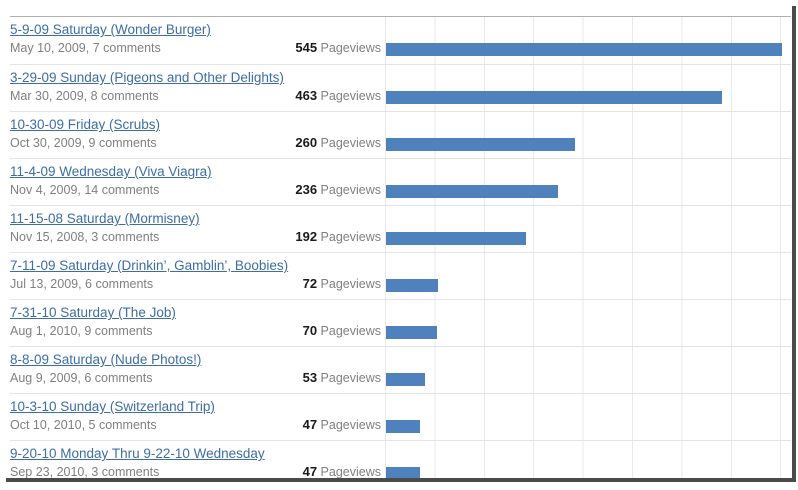 The height and width of the screenshot is (490, 798). I want to click on post-meta: Oct 10, 2010, 5 comments, so click(83, 425).